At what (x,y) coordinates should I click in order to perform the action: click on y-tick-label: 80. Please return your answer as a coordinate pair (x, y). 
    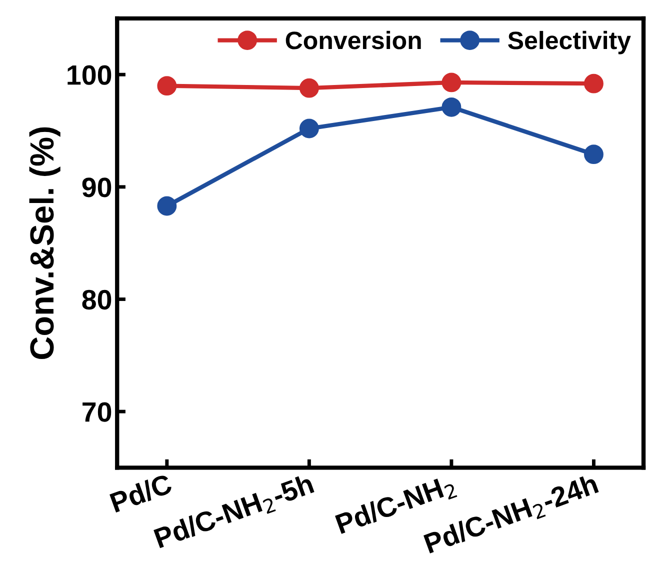
    Looking at the image, I should click on (97, 300).